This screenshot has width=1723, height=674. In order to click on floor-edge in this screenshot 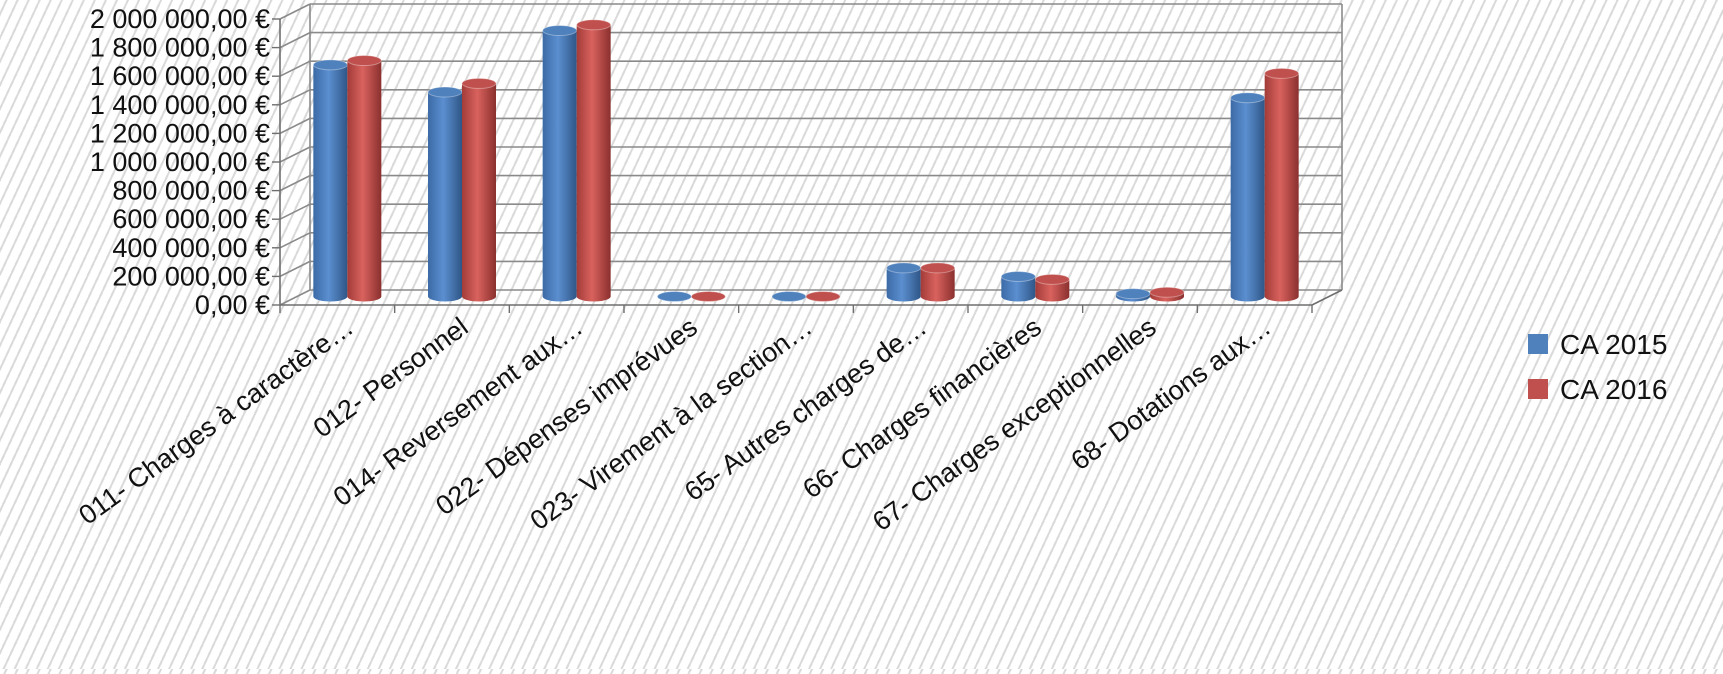, I will do `click(1327, 297)`.